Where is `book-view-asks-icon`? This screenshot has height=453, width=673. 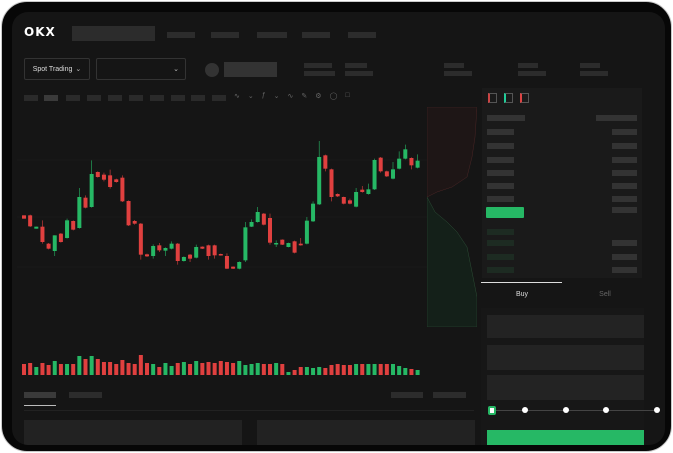
book-view-asks-icon is located at coordinates (524, 98).